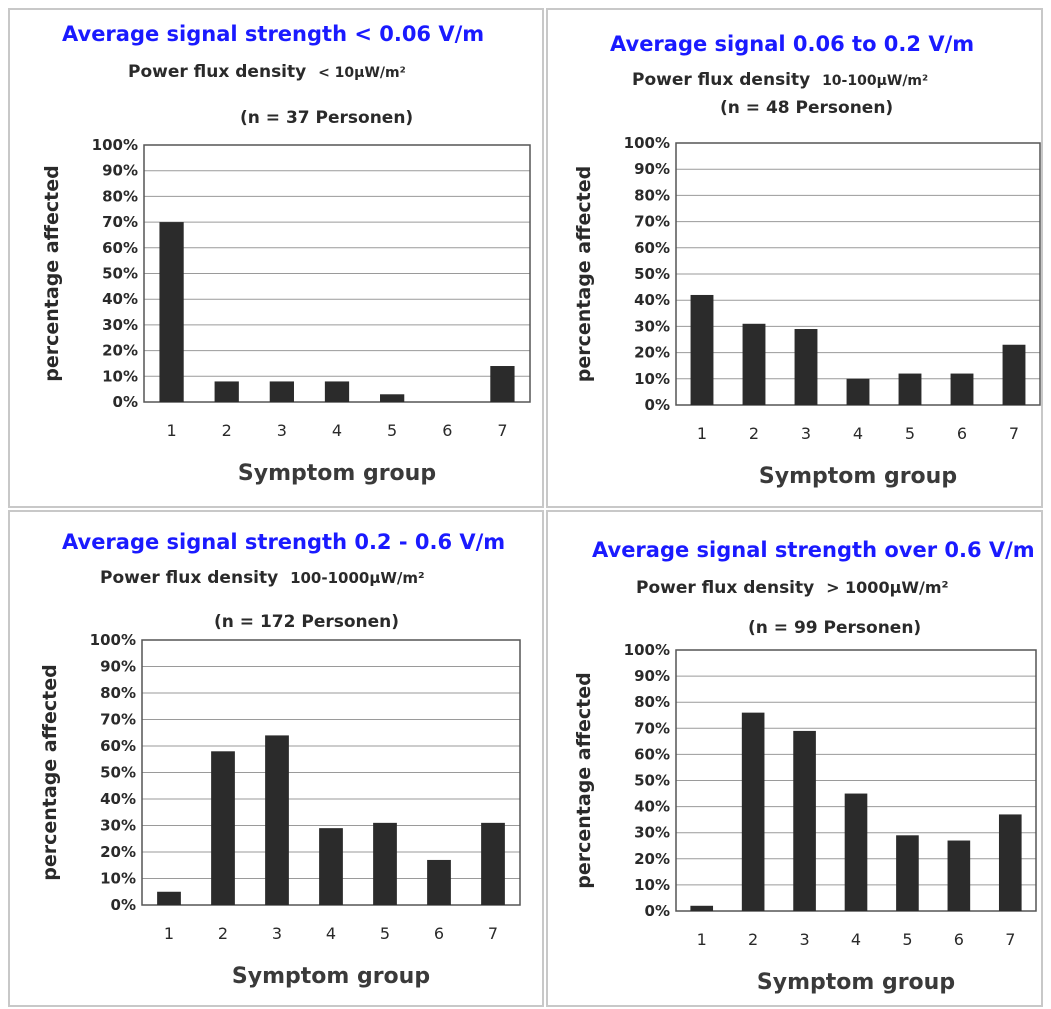  Describe the element at coordinates (887, 587) in the screenshot. I see `subtitle-value: > 1000μW/m²` at that location.